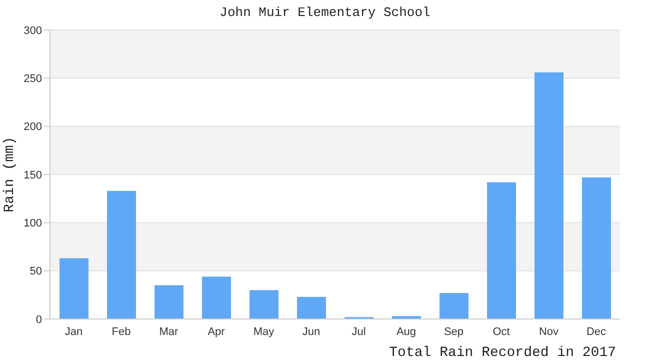 The image size is (650, 360). Describe the element at coordinates (169, 332) in the screenshot. I see `x-tick-label: Mar` at that location.